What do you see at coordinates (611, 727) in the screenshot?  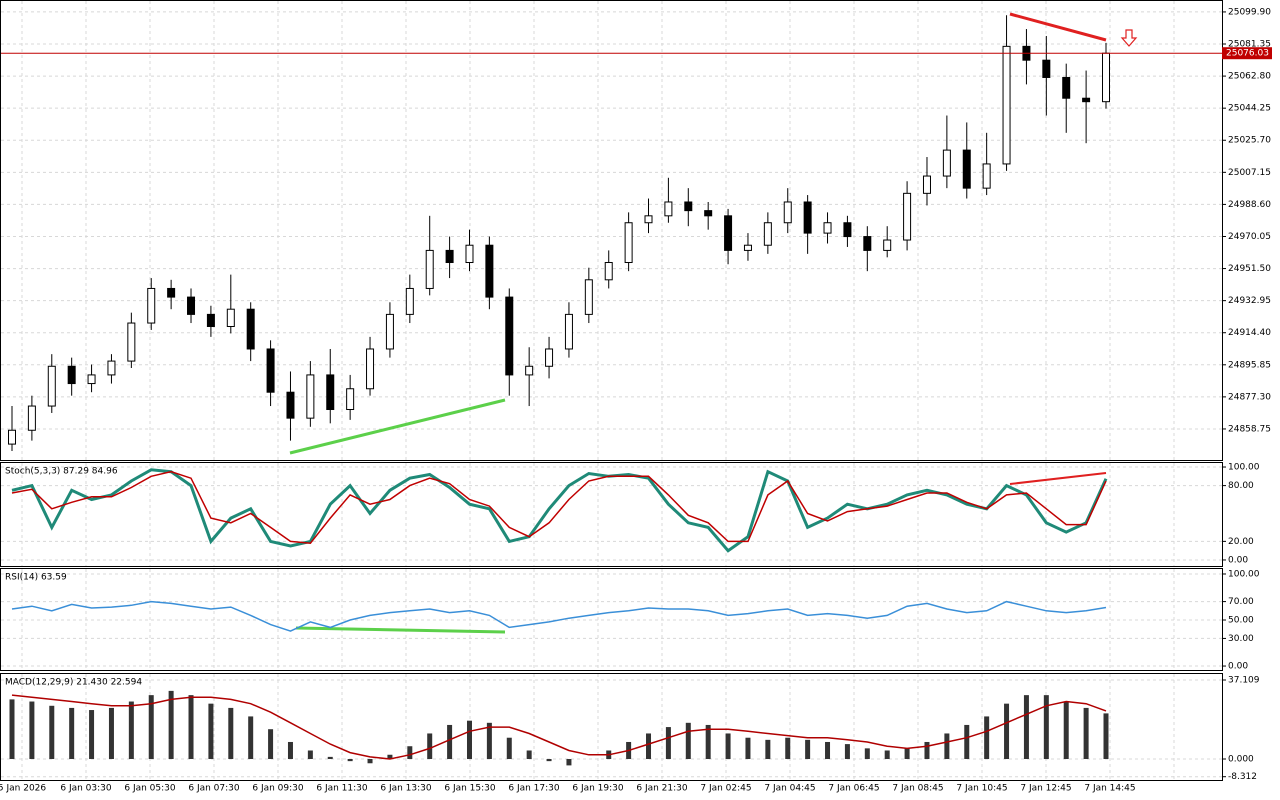 I see `panel-border` at bounding box center [611, 727].